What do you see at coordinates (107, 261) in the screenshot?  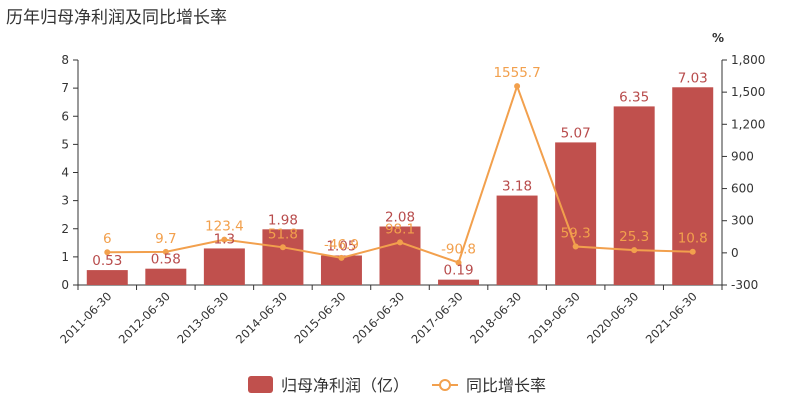 I see `bar-value-label: 0.53` at bounding box center [107, 261].